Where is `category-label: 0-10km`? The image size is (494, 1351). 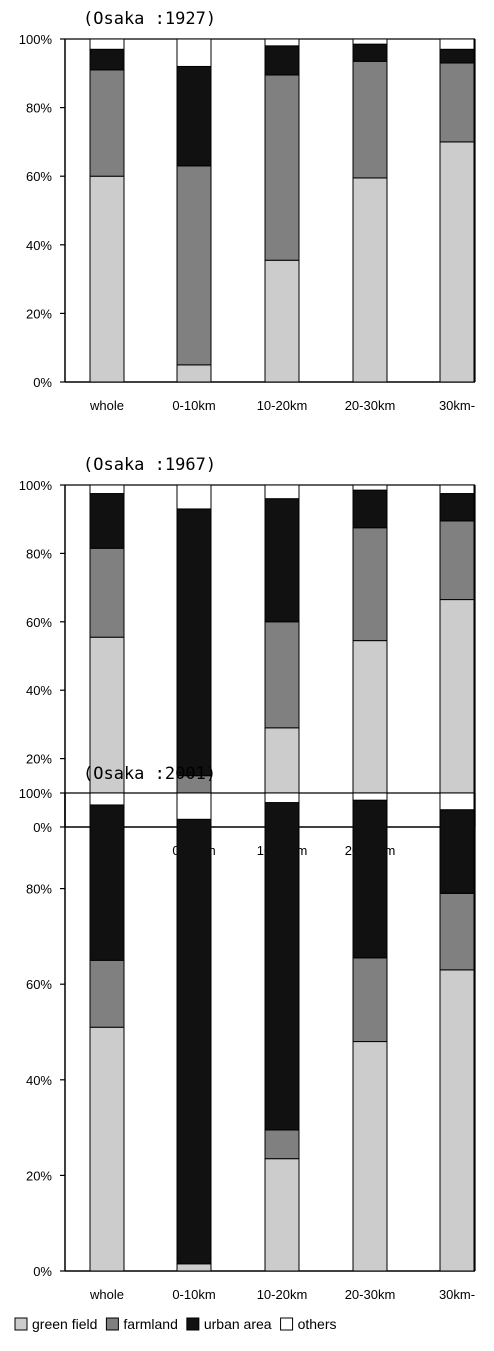
category-label: 0-10km is located at coordinates (193, 405).